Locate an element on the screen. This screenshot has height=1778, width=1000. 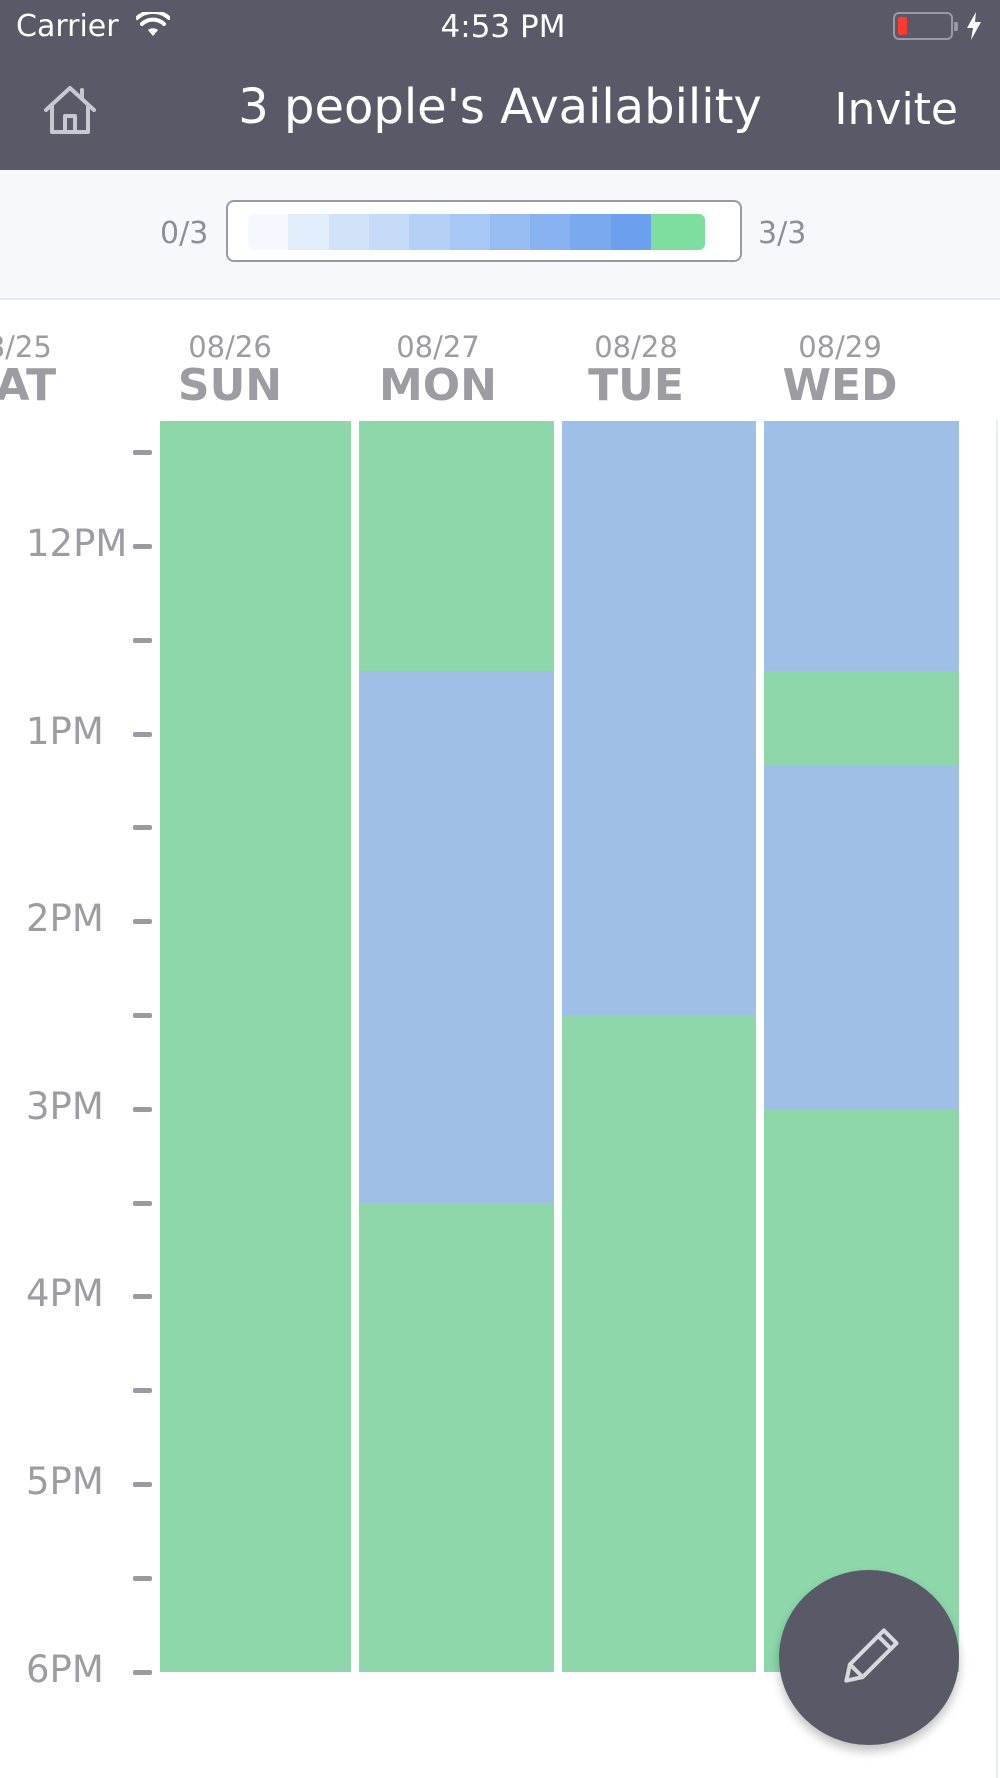
grid-edge is located at coordinates (997, 1099).